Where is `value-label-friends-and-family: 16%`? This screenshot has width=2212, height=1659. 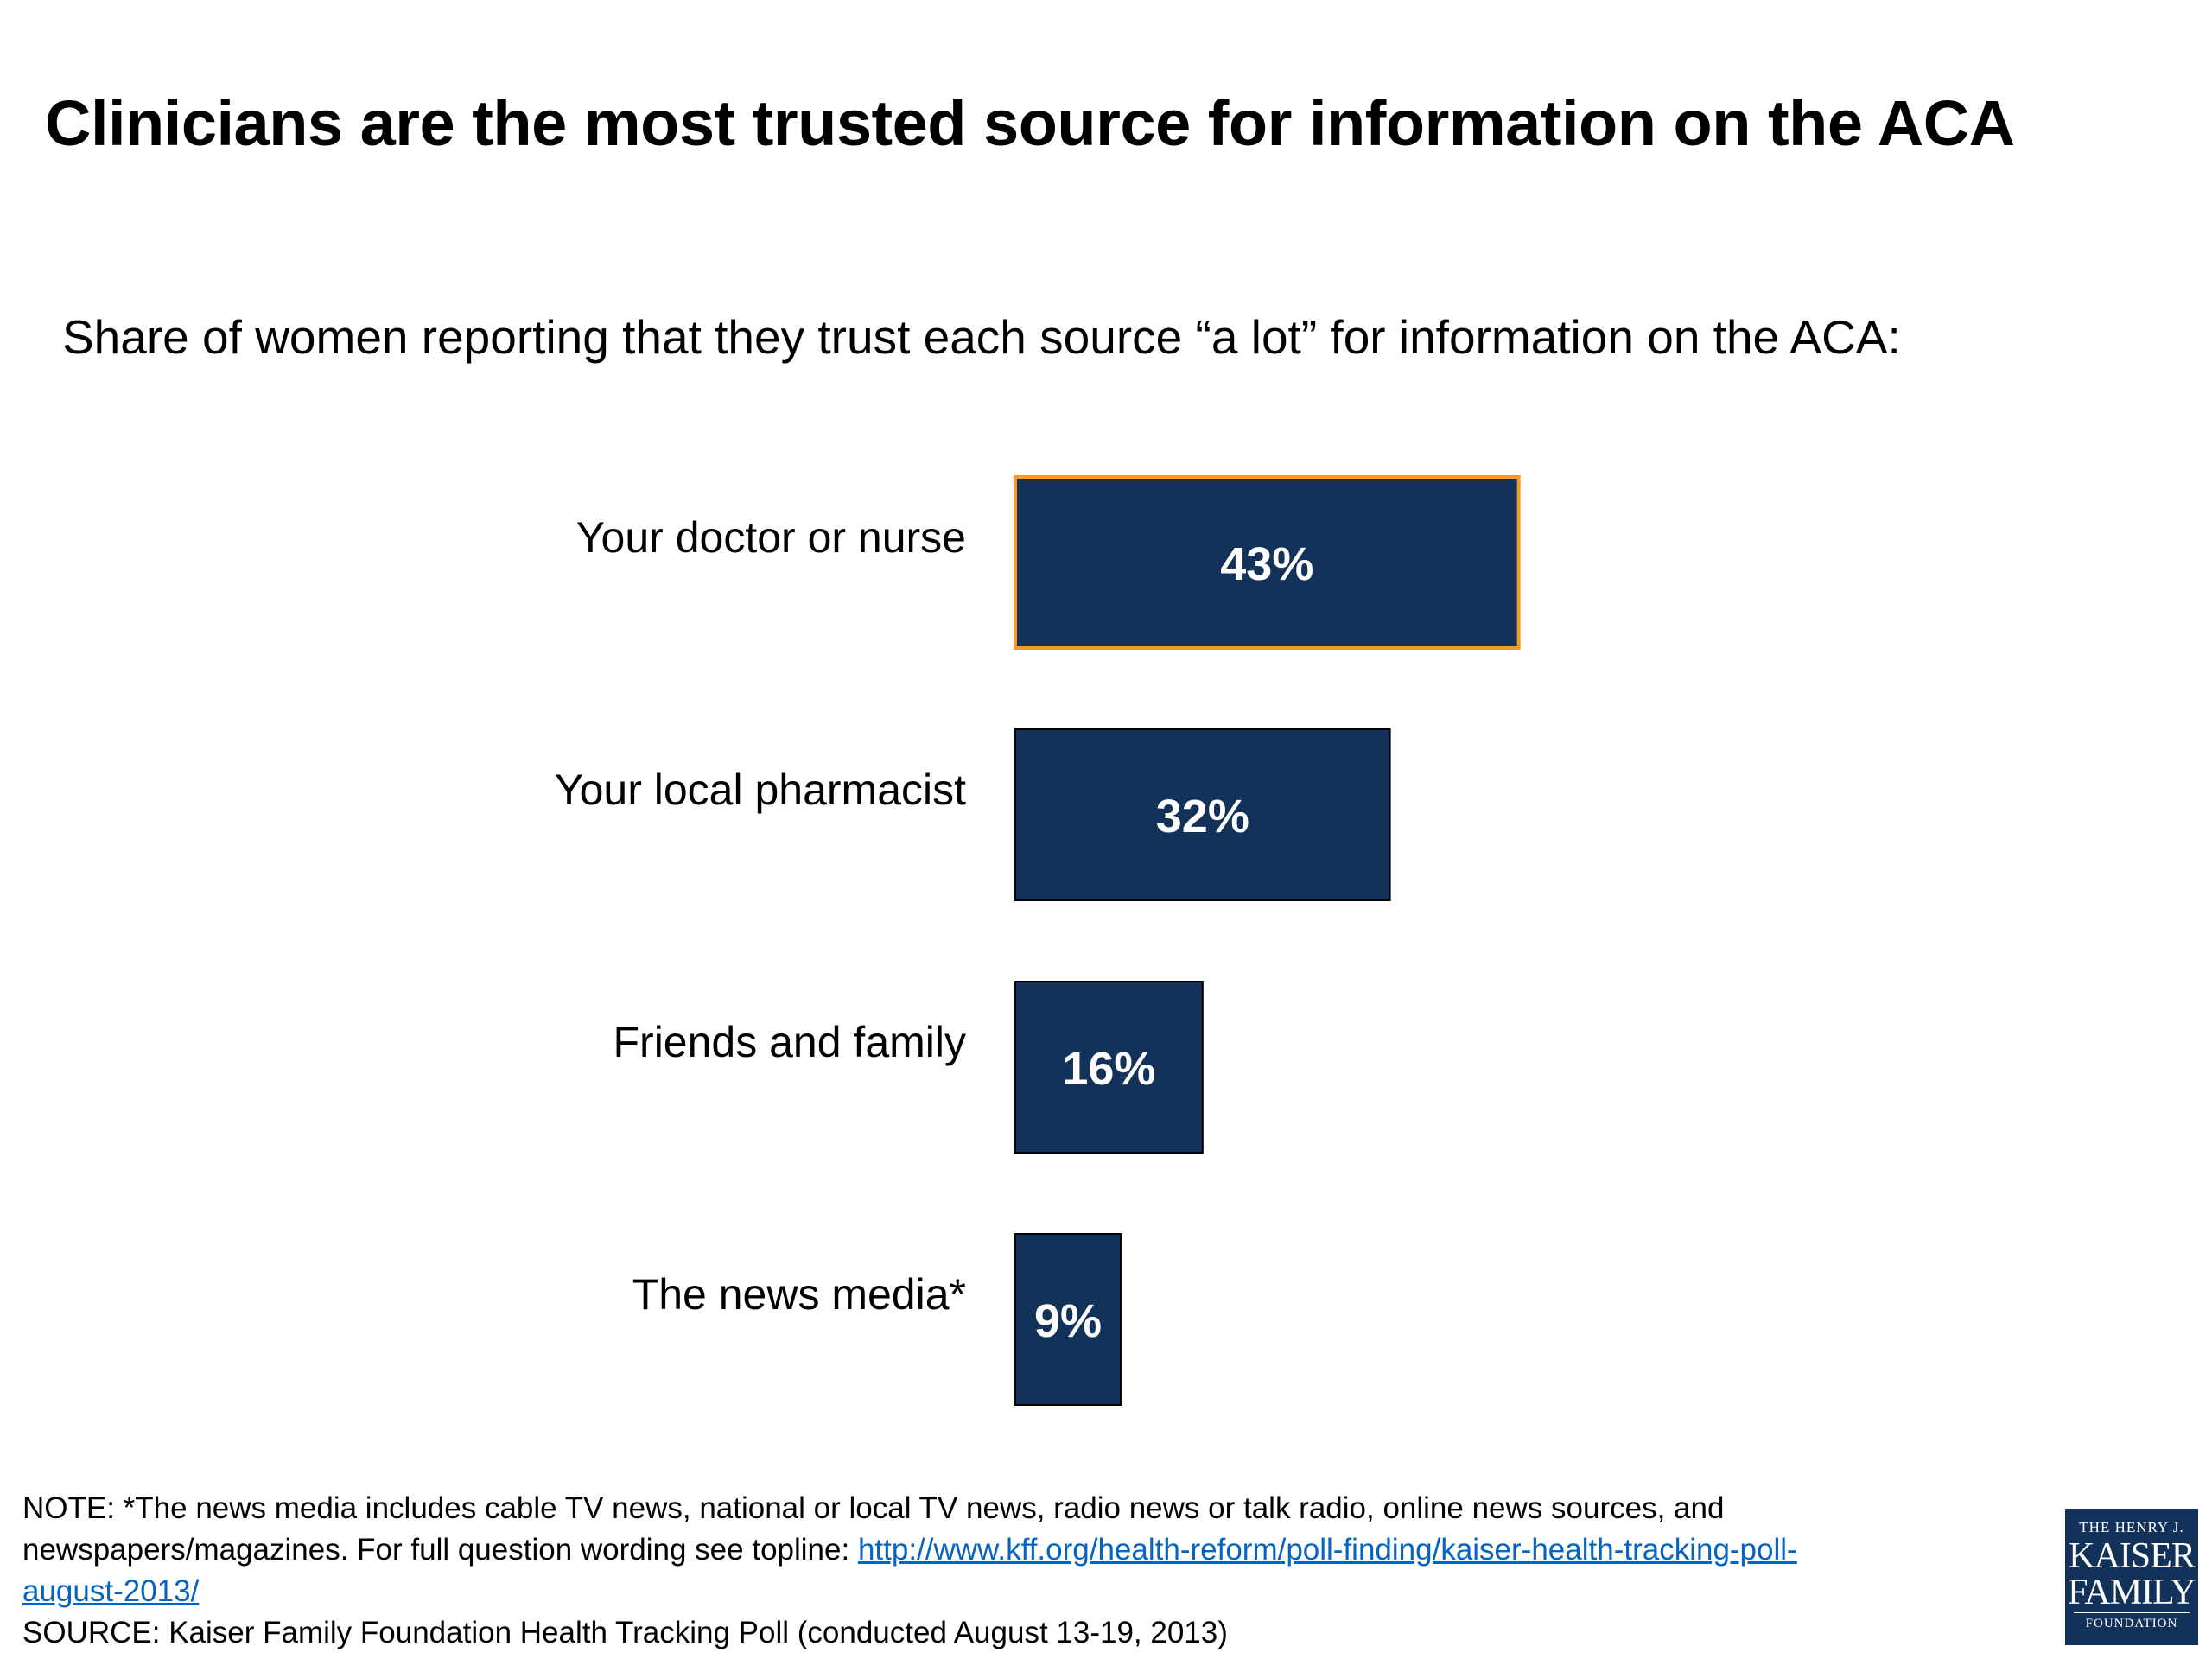 value-label-friends-and-family: 16% is located at coordinates (1108, 1069).